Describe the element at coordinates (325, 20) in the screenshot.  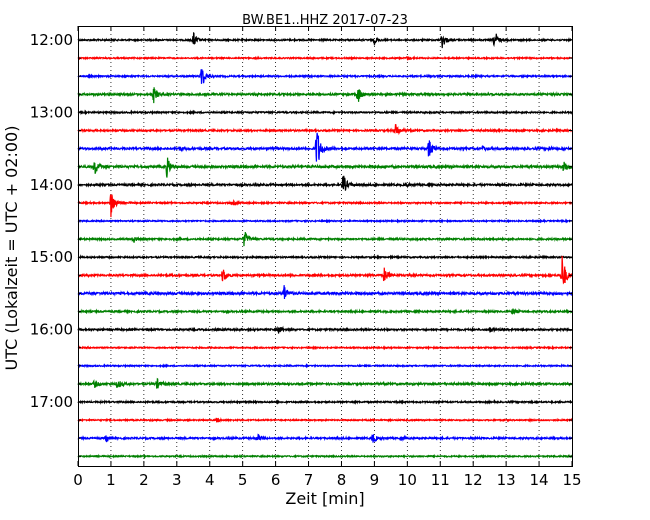
I see `chart-title: BW.BE1..HHZ 2017-07-23` at that location.